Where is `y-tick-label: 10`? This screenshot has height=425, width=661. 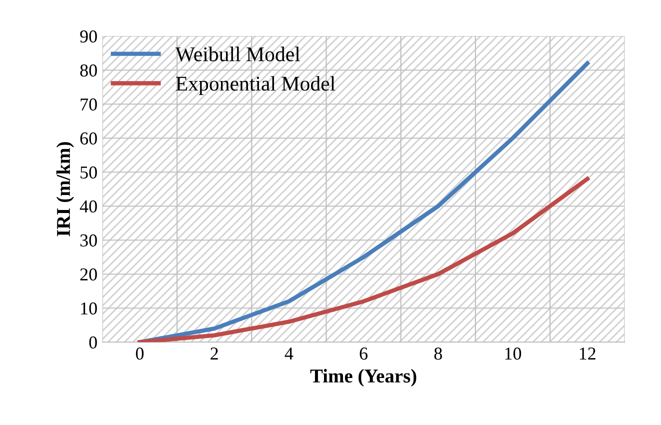 y-tick-label: 10 is located at coordinates (89, 308).